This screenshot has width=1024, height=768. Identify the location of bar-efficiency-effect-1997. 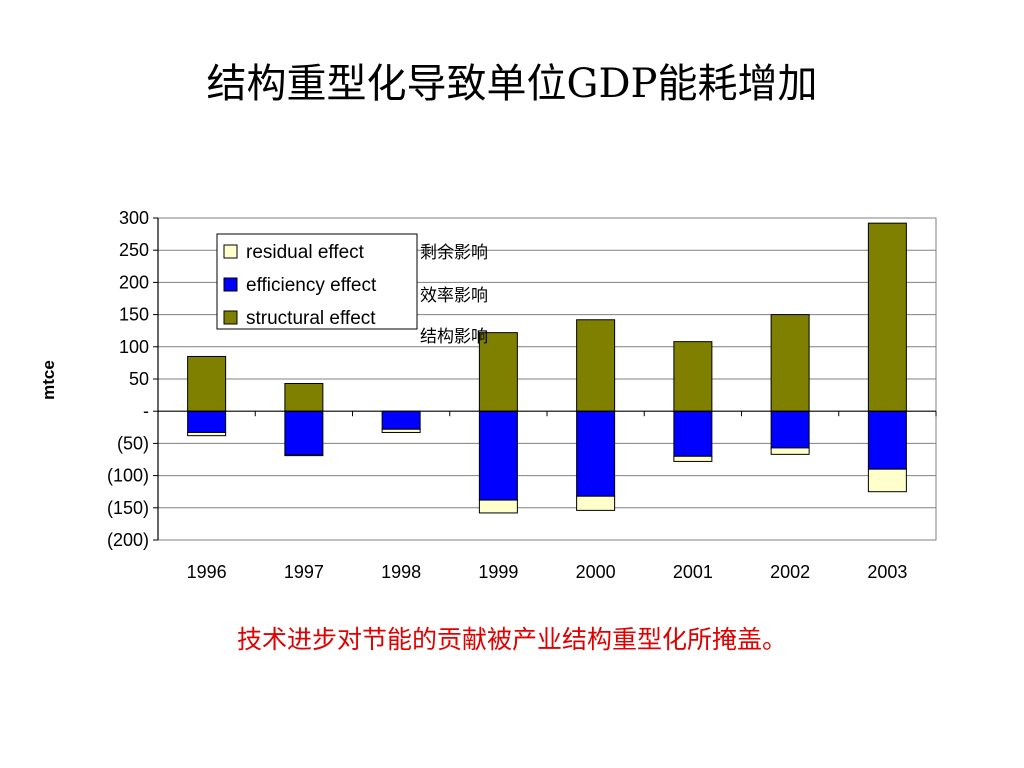
(304, 433).